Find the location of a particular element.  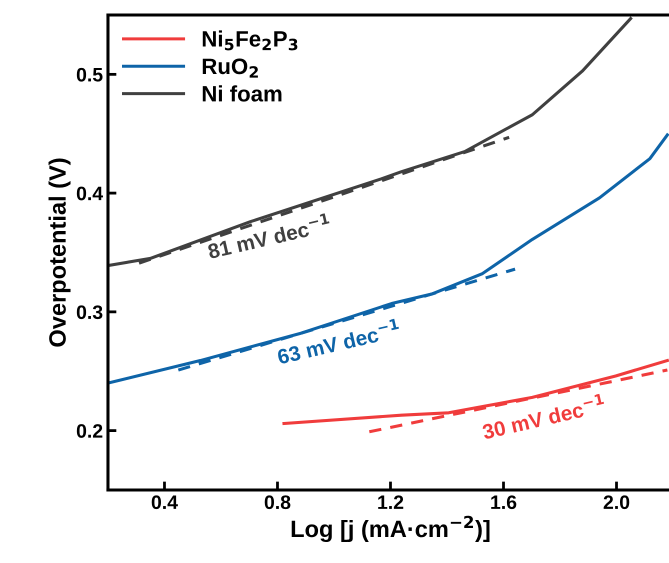

x-tick-label: 0.8 is located at coordinates (277, 502).